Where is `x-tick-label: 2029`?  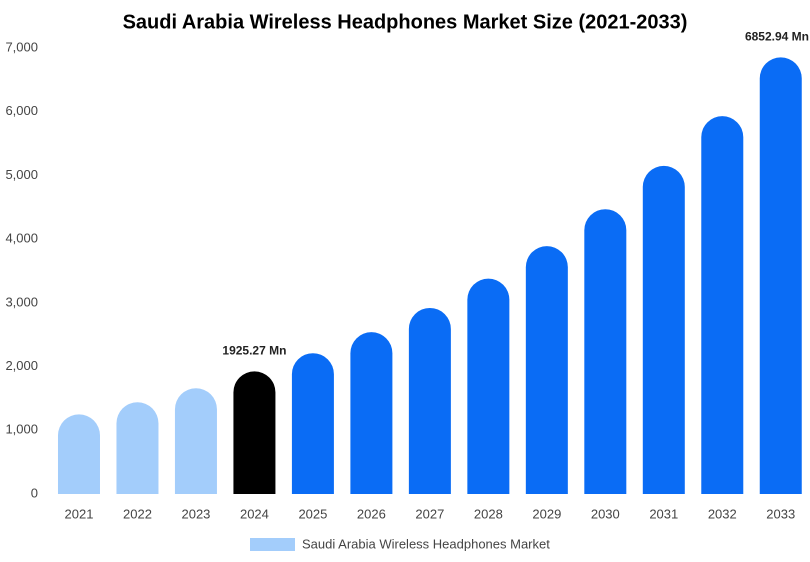 x-tick-label: 2029 is located at coordinates (546, 513).